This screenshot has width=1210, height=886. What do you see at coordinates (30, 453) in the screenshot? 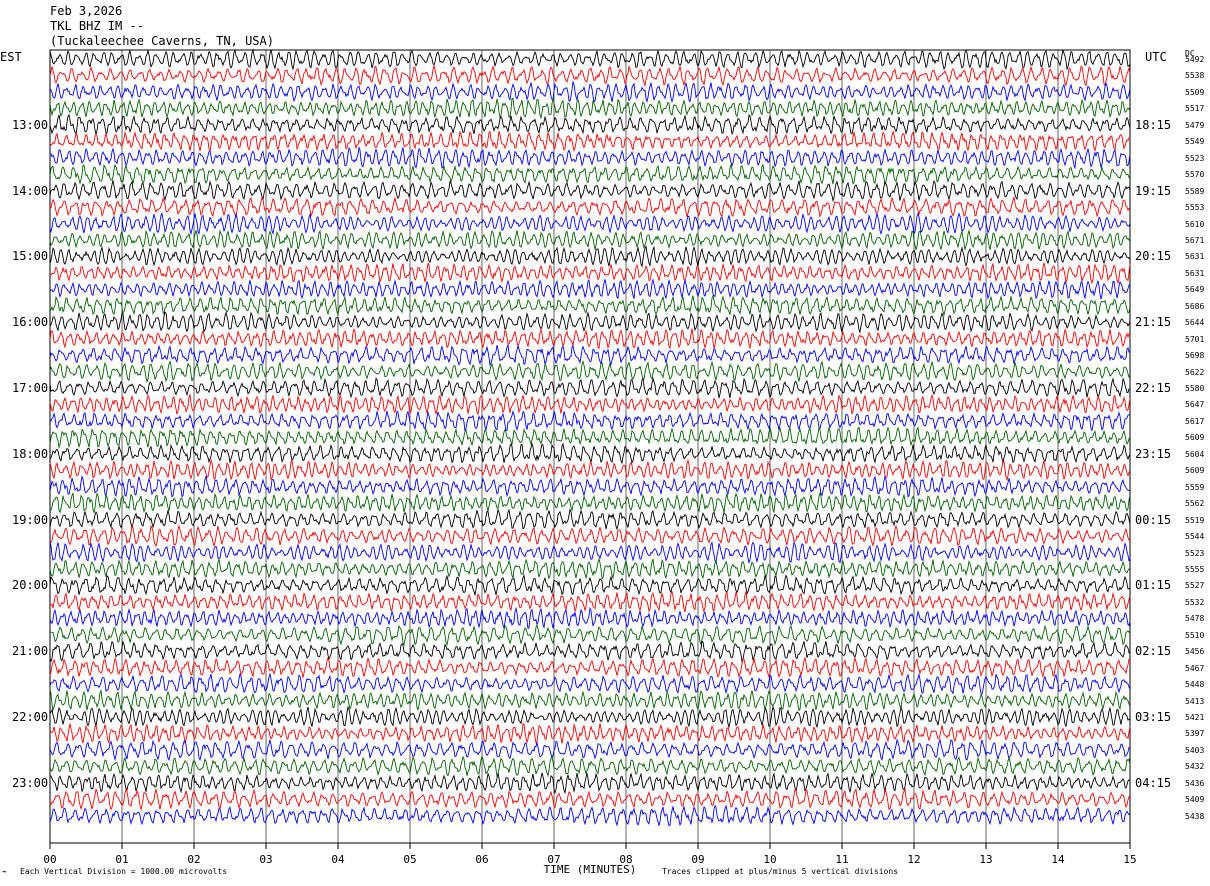
I see `left-hour-label: 18:00` at bounding box center [30, 453].